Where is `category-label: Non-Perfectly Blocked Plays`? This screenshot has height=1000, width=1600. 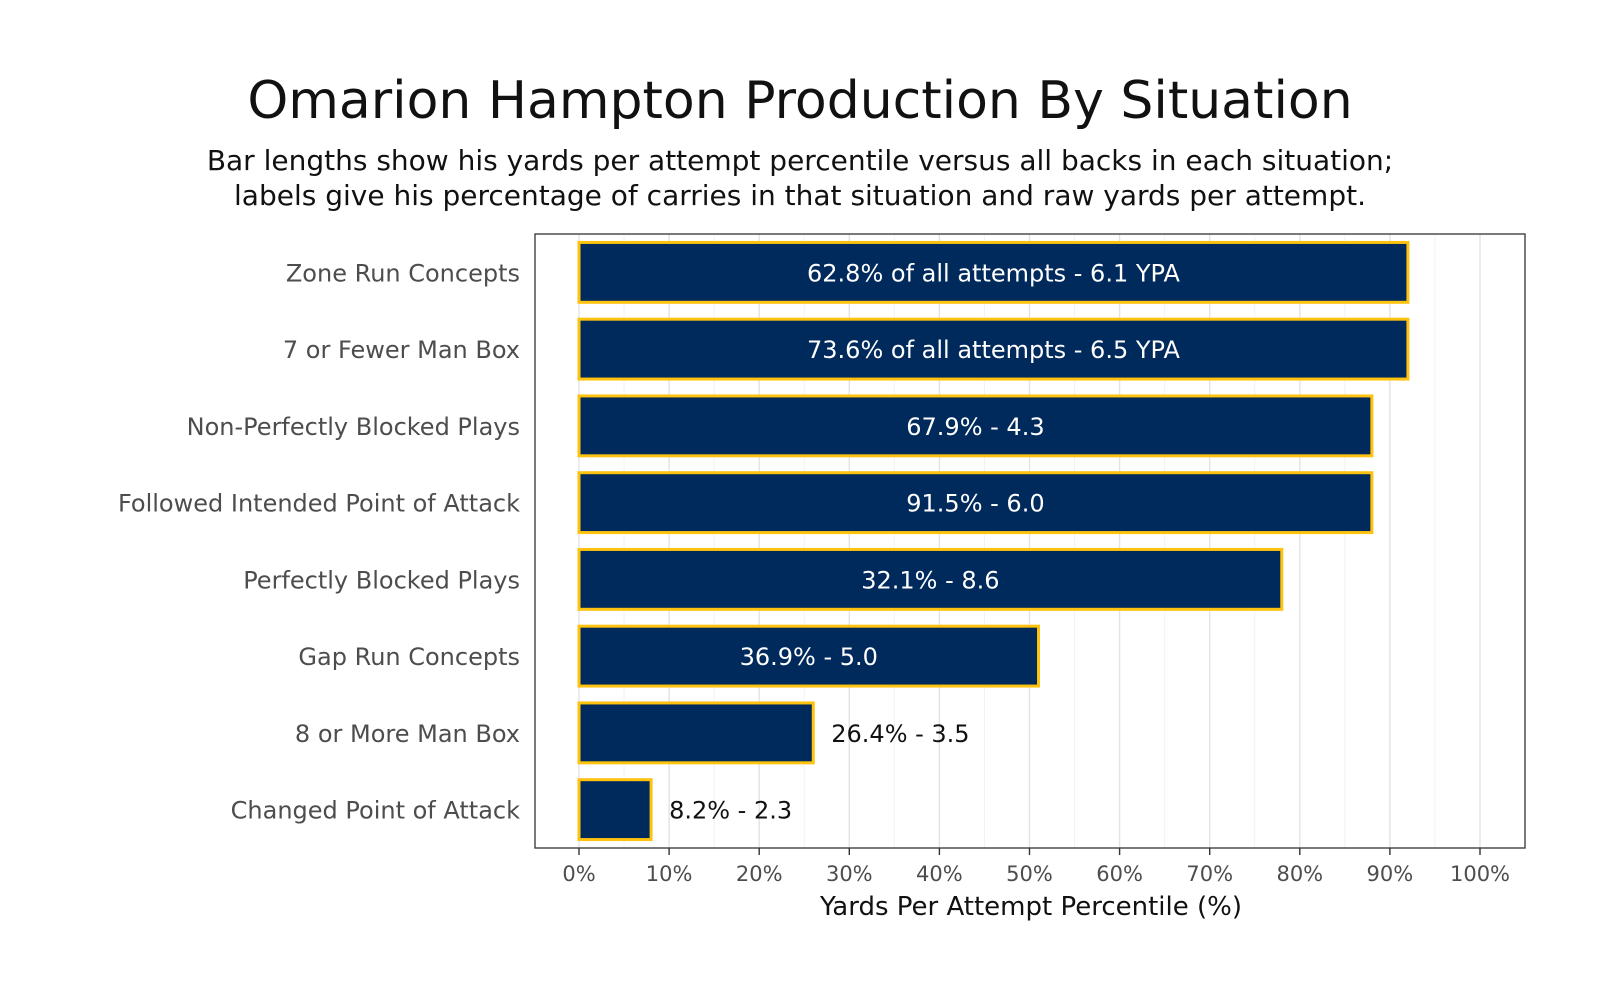
category-label: Non-Perfectly Blocked Plays is located at coordinates (353, 427).